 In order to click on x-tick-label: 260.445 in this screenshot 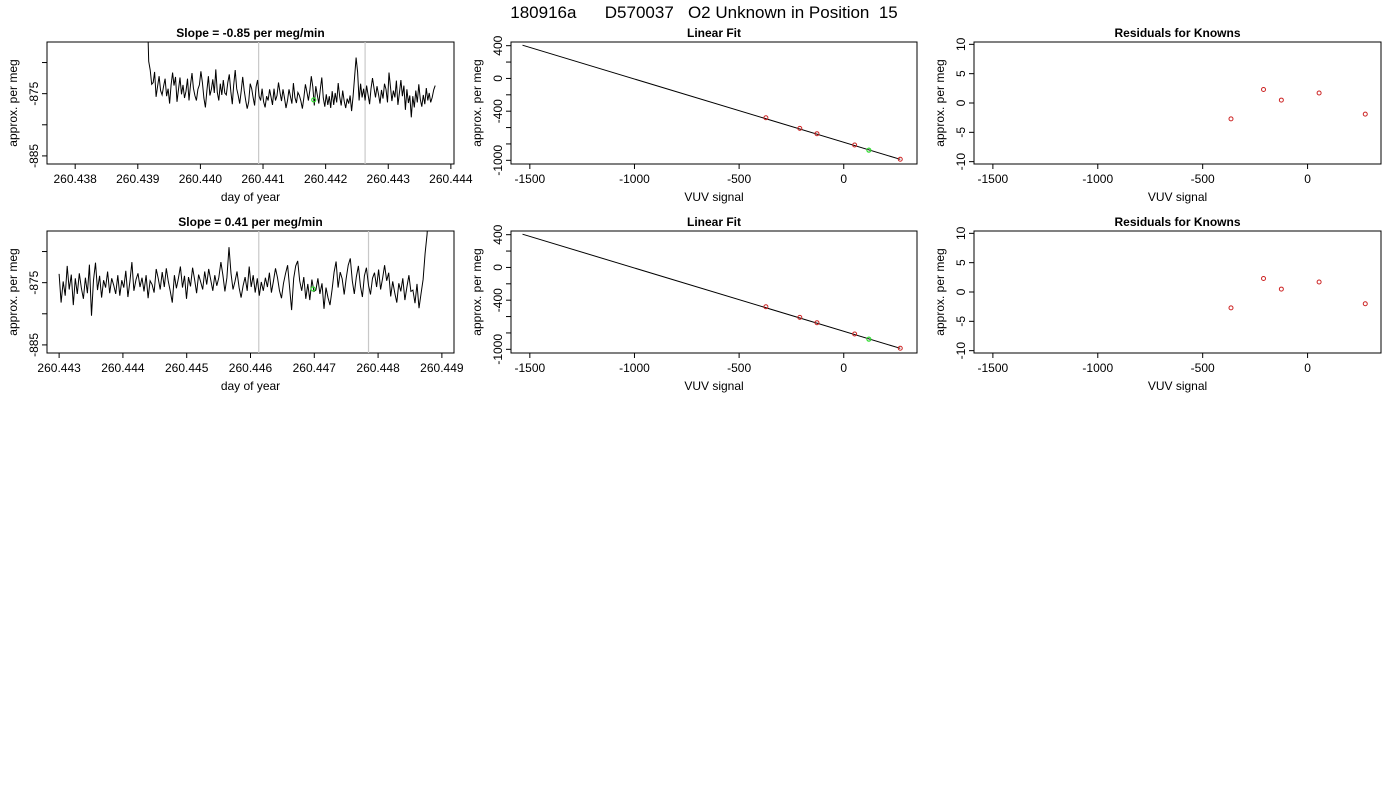, I will do `click(187, 368)`.